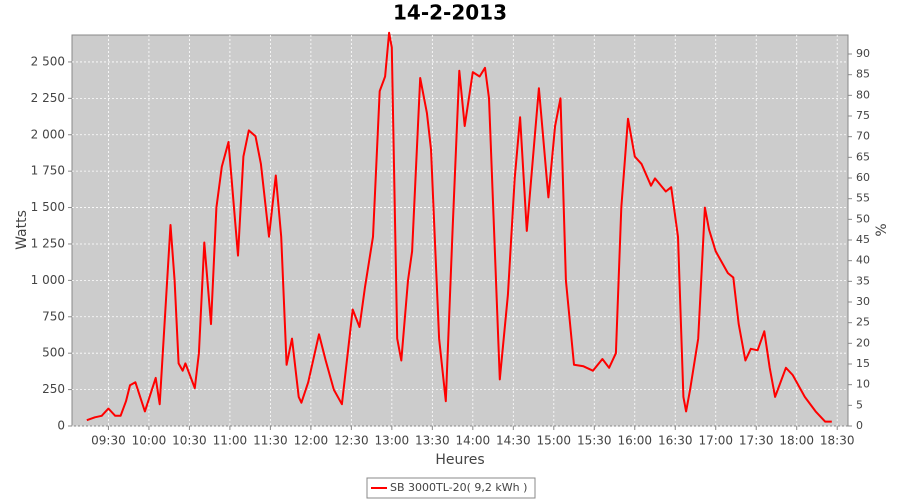 Image resolution: width=900 pixels, height=500 pixels. What do you see at coordinates (48, 98) in the screenshot?
I see `y-tick-label: 2 250` at bounding box center [48, 98].